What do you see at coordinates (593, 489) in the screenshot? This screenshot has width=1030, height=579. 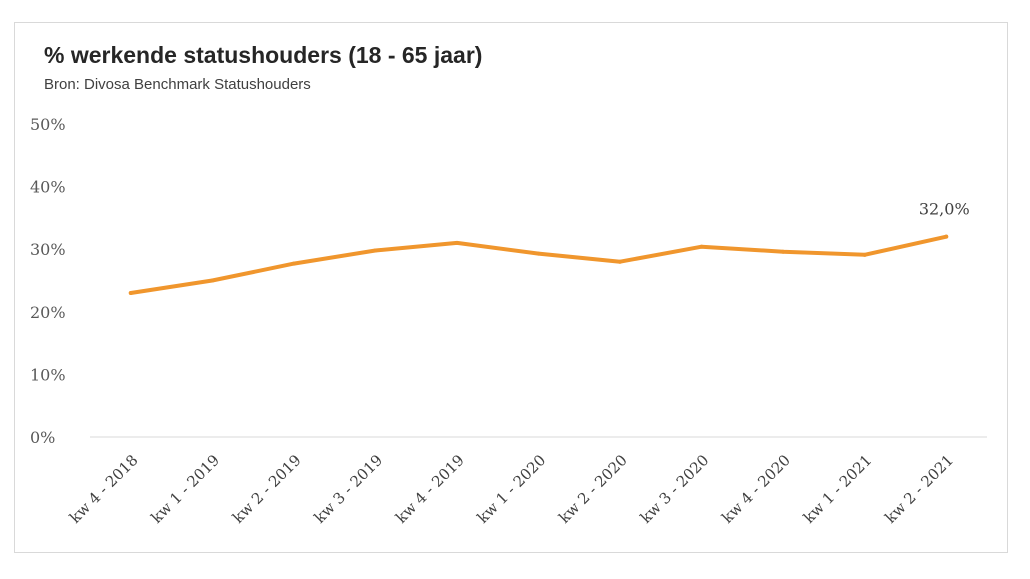 I see `x-tick-label: kw 2 - 2020` at bounding box center [593, 489].